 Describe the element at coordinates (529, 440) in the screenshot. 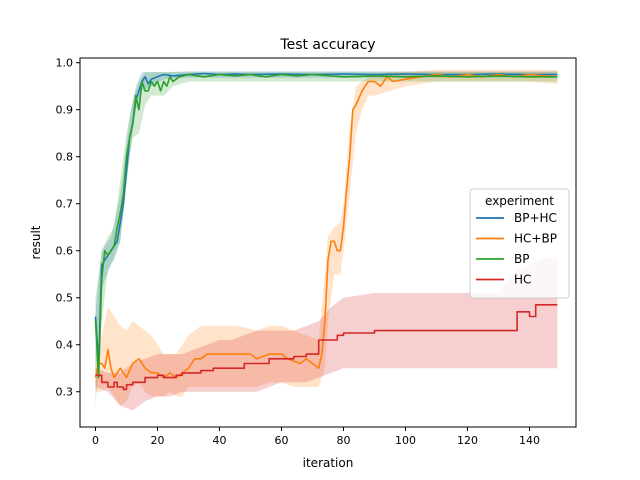

I see `x-tick-label: 140` at that location.